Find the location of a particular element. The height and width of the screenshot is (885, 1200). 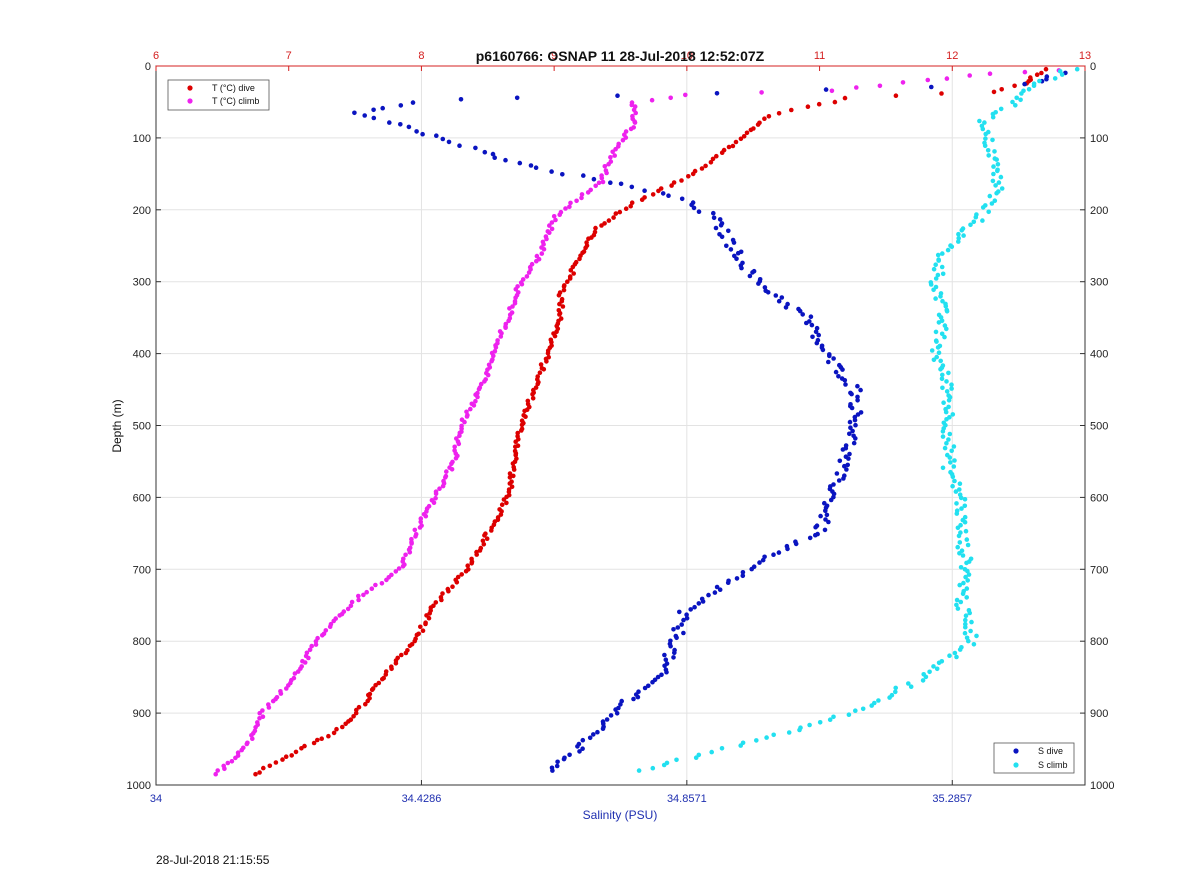

legend-label-s-climb: S climb is located at coordinates (1053, 765).